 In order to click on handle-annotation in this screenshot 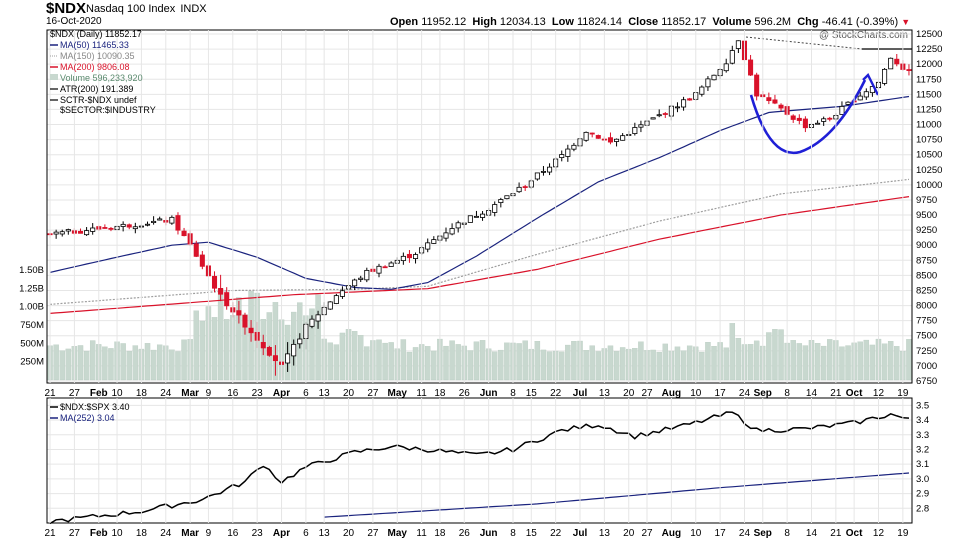, I will do `click(871, 84)`.